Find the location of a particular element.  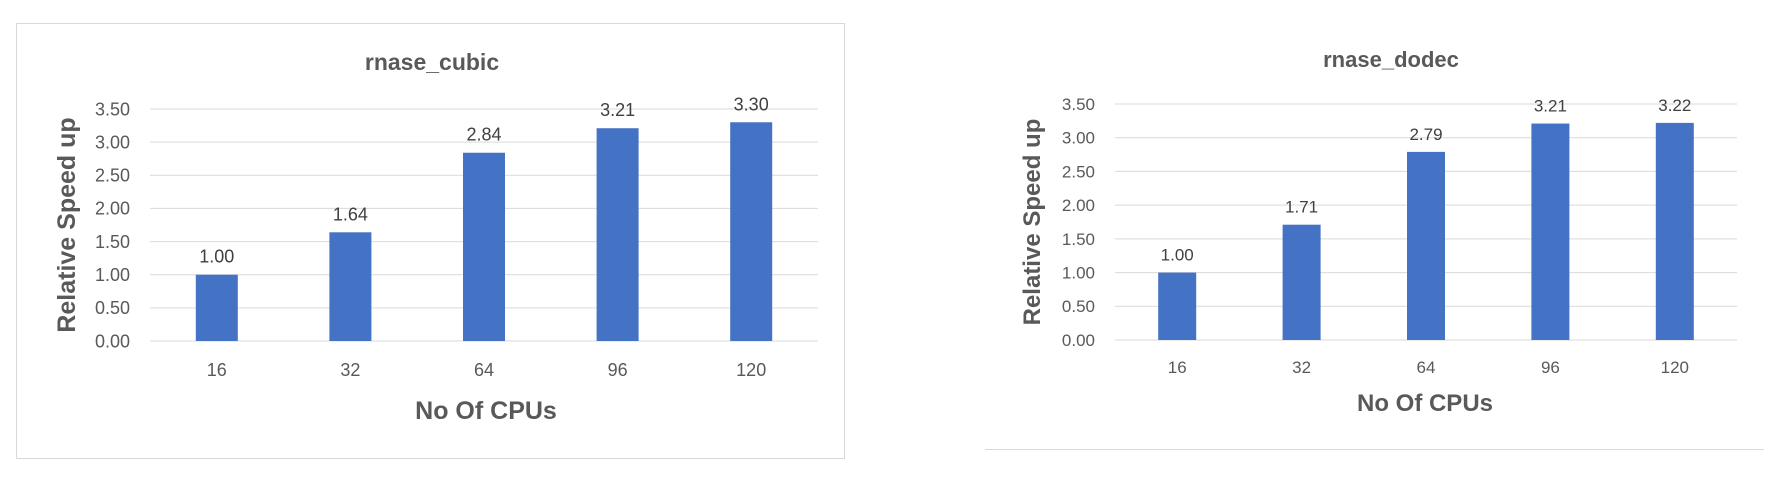

data-label: 2.79 is located at coordinates (1425, 134).